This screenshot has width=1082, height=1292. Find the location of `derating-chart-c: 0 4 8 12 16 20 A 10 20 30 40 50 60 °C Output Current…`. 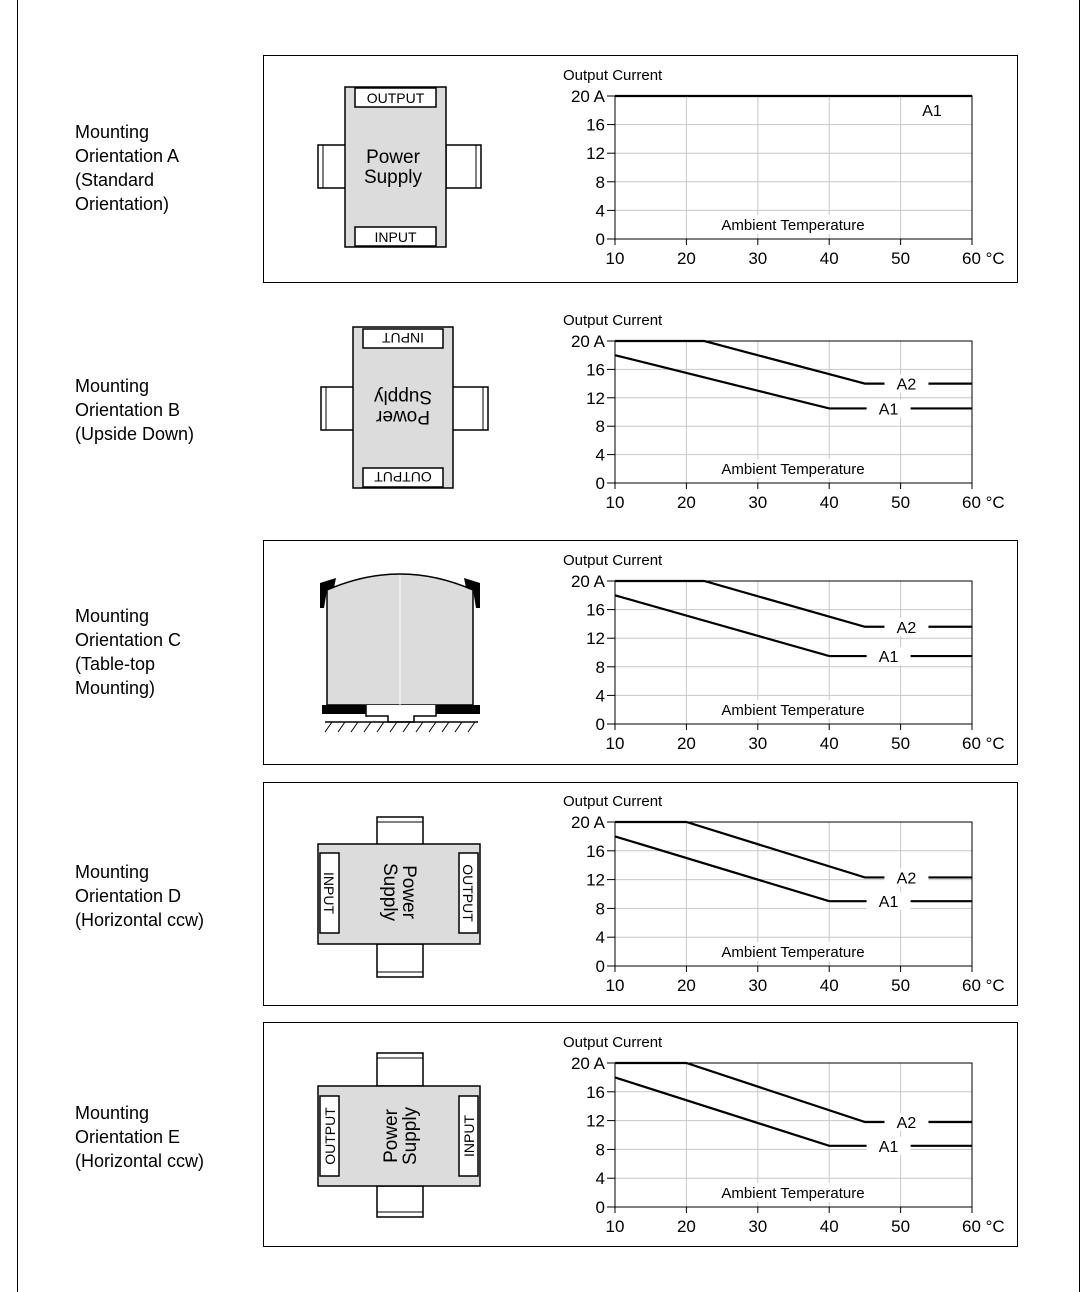

derating-chart-c: 0 4 8 12 16 20 A 10 20 30 40 50 60 °C Output Current… is located at coordinates (784, 652).